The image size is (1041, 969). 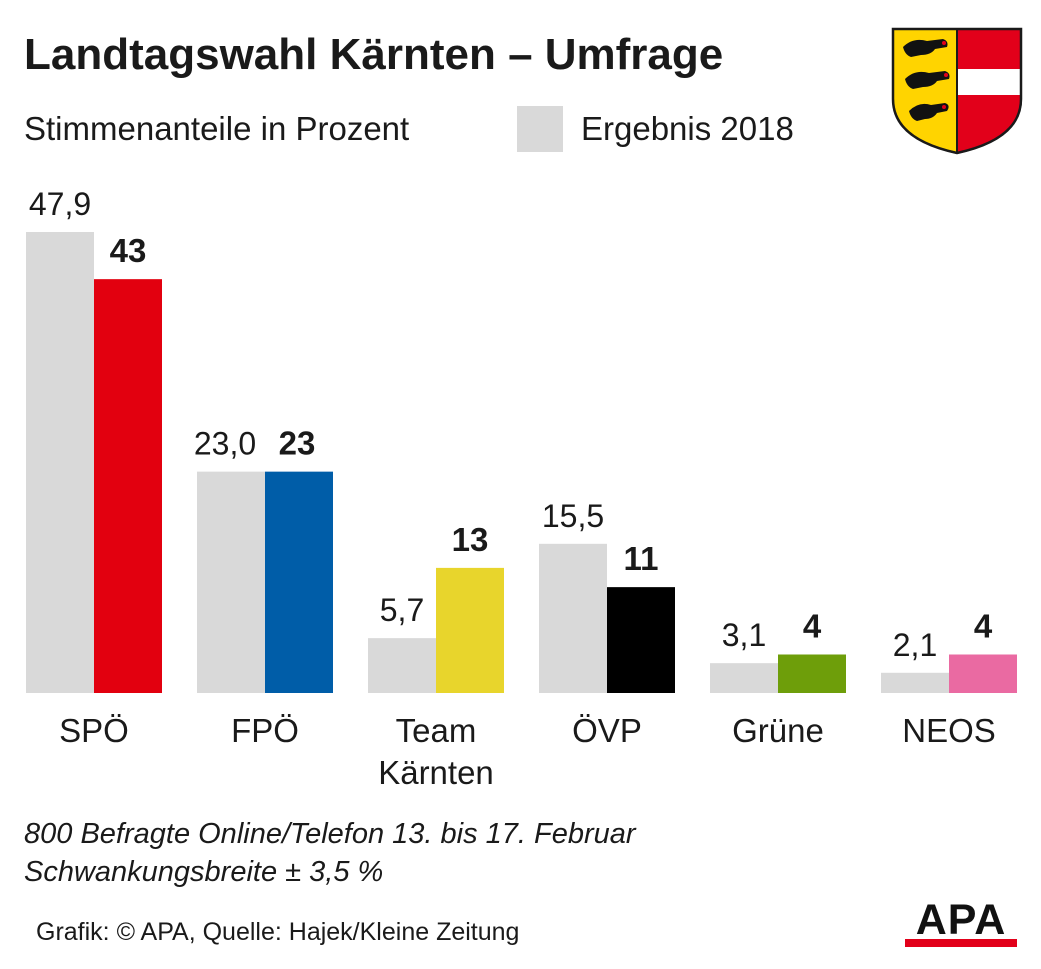 What do you see at coordinates (231, 582) in the screenshot?
I see `bar-2018-fpoe` at bounding box center [231, 582].